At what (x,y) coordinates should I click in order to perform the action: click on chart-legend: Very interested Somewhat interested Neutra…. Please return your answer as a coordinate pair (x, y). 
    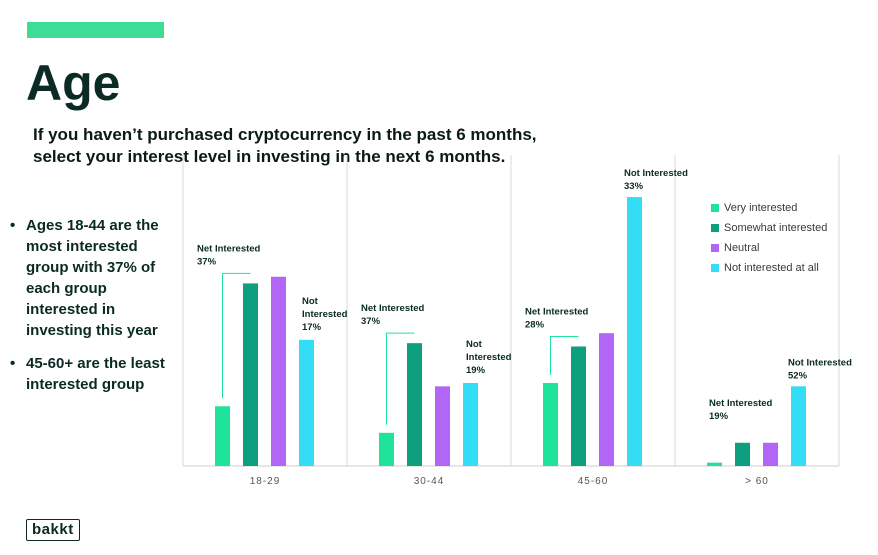
    Looking at the image, I should click on (769, 238).